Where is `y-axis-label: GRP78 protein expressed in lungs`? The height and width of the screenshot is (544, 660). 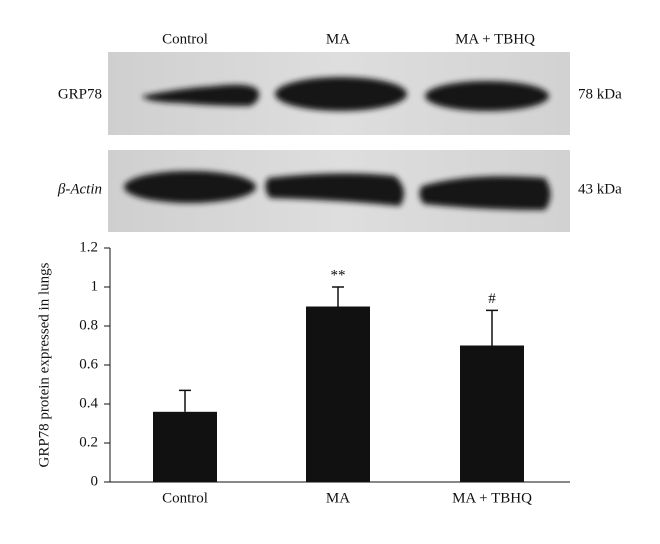
y-axis-label: GRP78 protein expressed in lungs is located at coordinates (44, 365).